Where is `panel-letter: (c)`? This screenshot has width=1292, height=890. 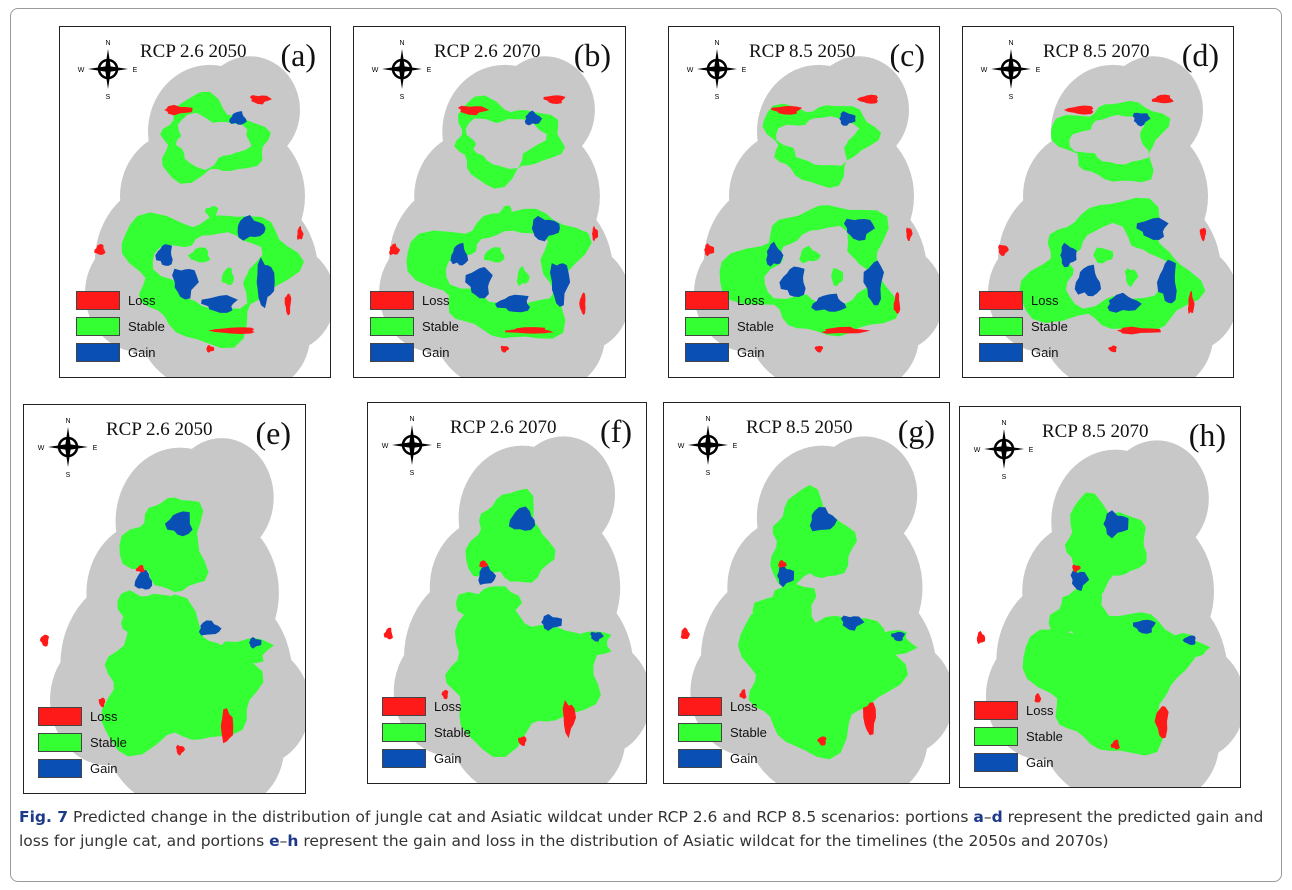 panel-letter: (c) is located at coordinates (907, 55).